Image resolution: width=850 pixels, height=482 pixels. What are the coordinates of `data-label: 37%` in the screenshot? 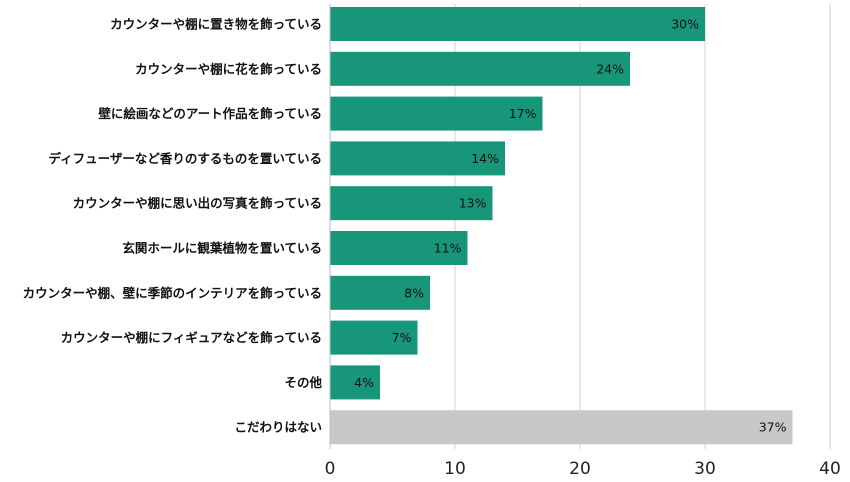 It's located at (773, 427).